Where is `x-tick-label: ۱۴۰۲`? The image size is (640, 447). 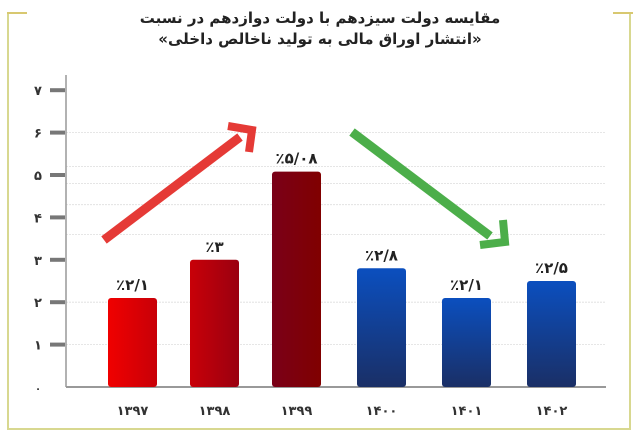
x-tick-label: ۱۴۰۲ is located at coordinates (552, 411).